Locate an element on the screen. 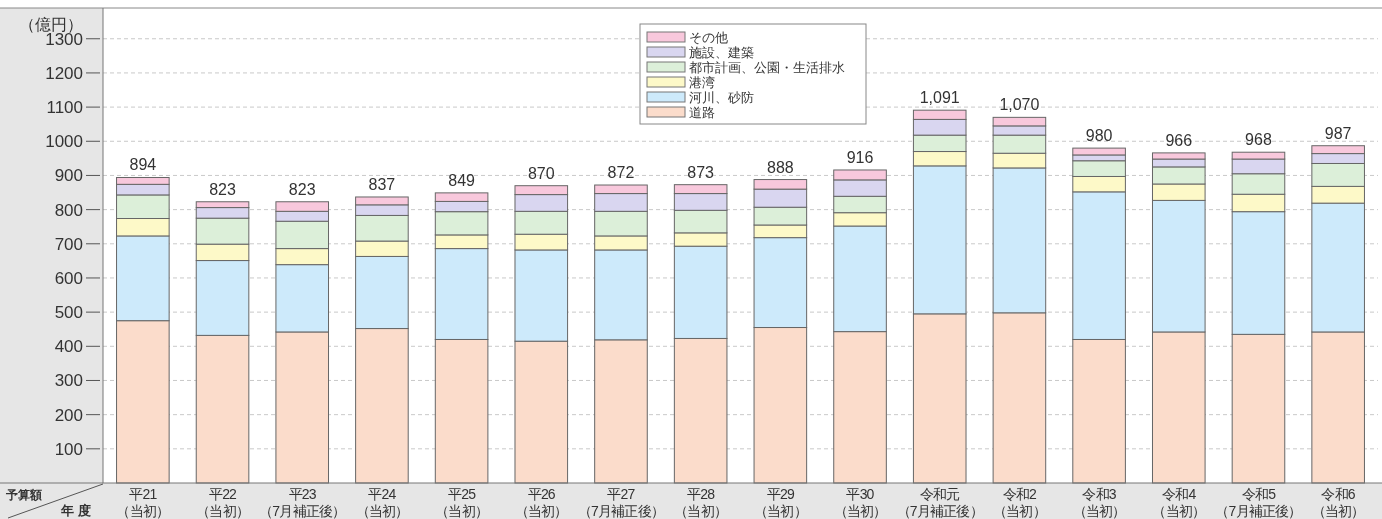 This screenshot has height=519, width=1382. x-tick-label: 平23（7月補正後） is located at coordinates (302, 502).